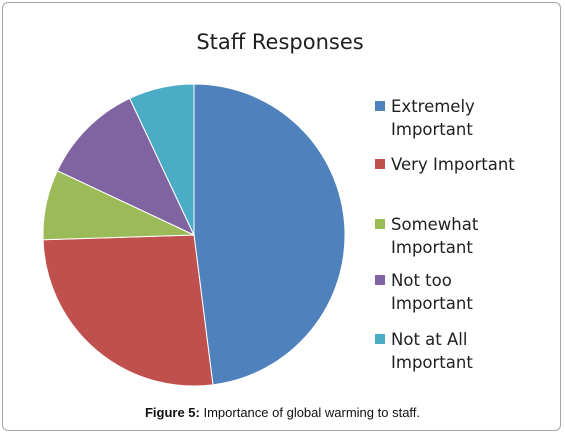 The width and height of the screenshot is (565, 435). I want to click on pie-slice-very-important, so click(128, 310).